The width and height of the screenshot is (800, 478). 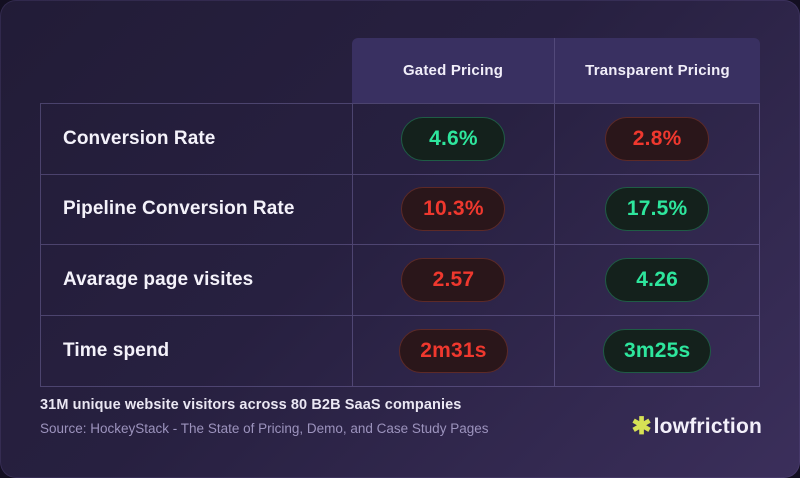 I want to click on transparent-value-cell: 17.5%, so click(x=656, y=209).